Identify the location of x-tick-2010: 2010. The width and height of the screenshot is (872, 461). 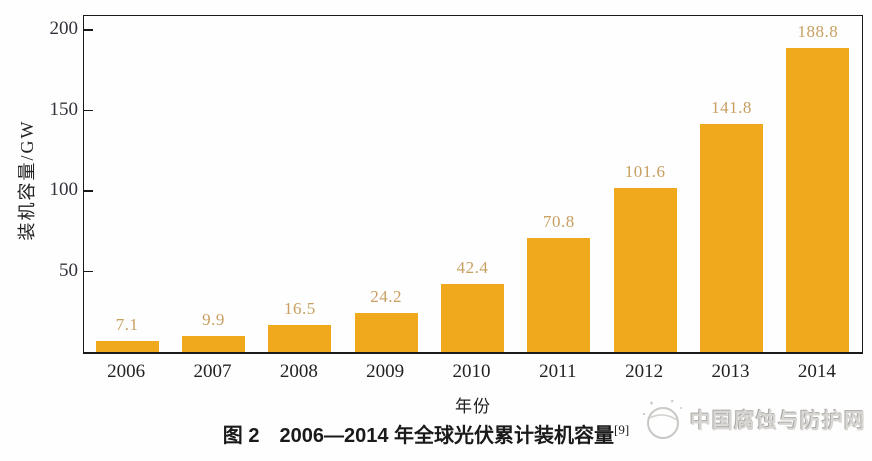
(471, 371).